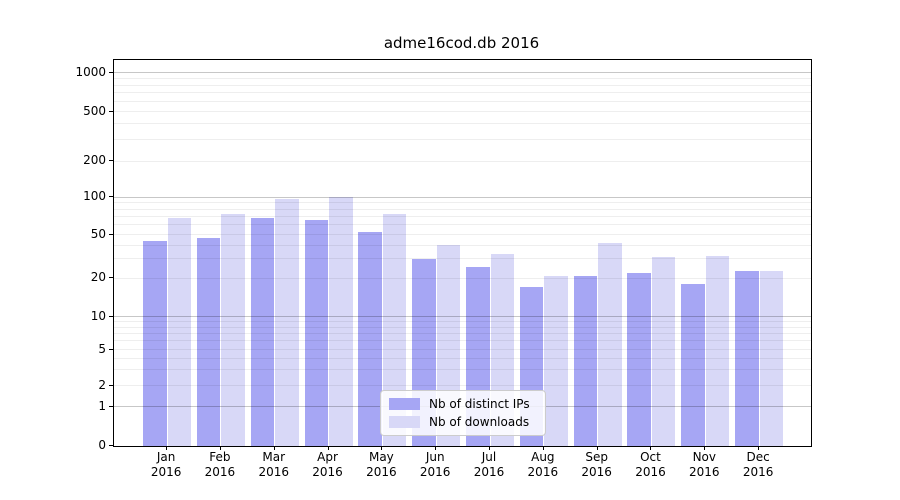  Describe the element at coordinates (705, 448) in the screenshot. I see `x-axis-tick-nov` at that location.